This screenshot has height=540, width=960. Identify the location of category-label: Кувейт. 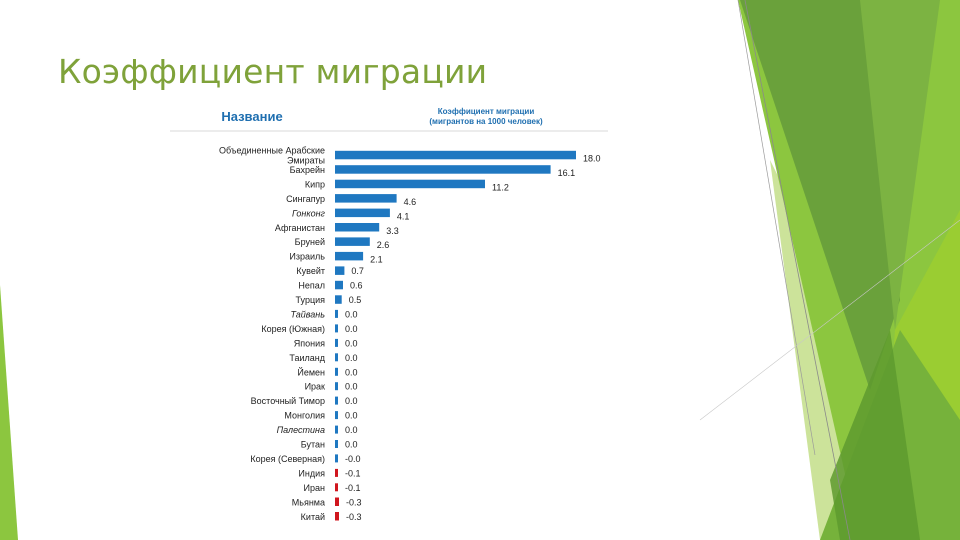
(310, 271).